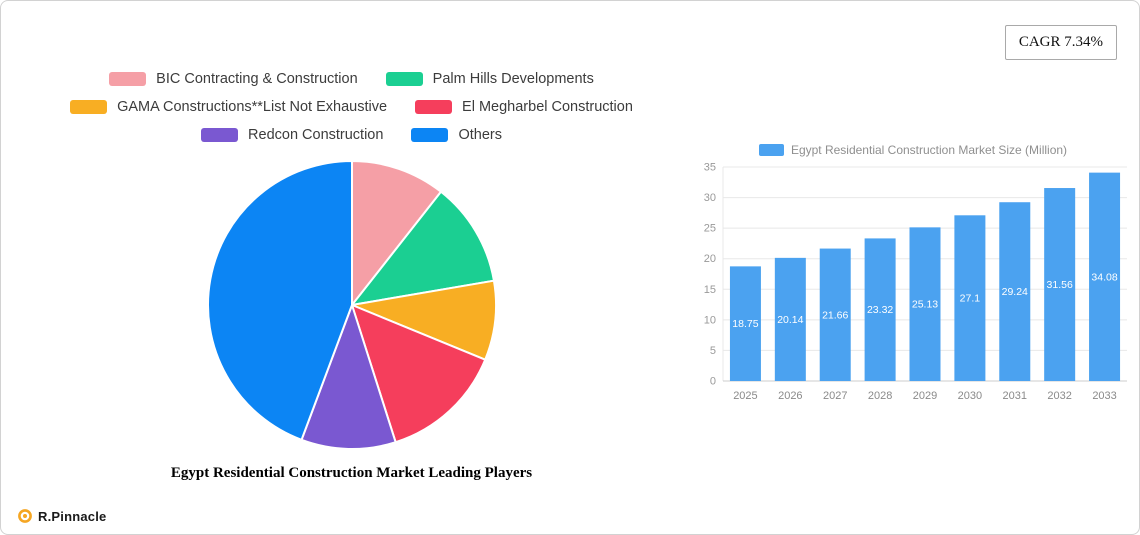 The image size is (1140, 535). I want to click on cagr-label: CAGR 7.34%, so click(1060, 42).